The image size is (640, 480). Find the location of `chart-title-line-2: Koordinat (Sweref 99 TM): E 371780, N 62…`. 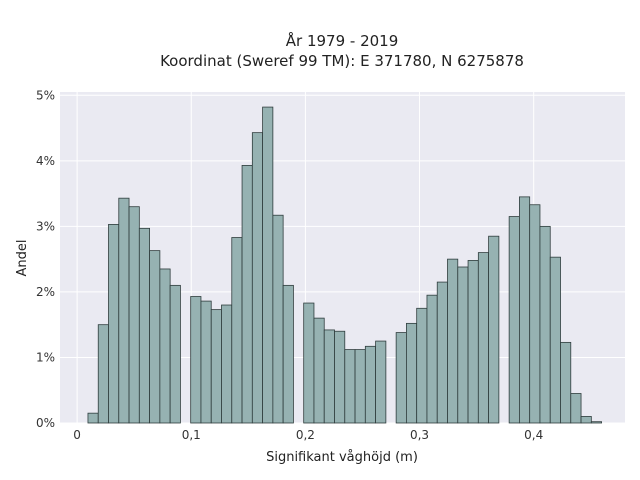

chart-title-line-2: Koordinat (Sweref 99 TM): E 371780, N 62… is located at coordinates (342, 61).